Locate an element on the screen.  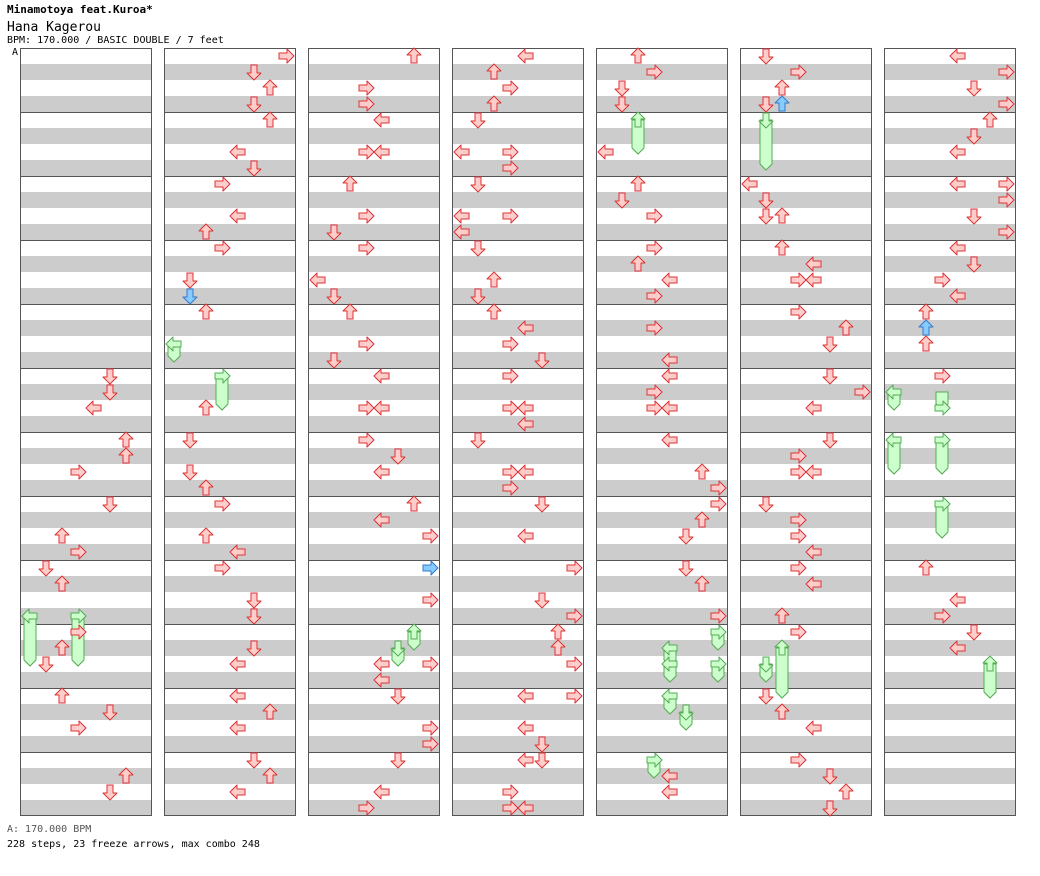
song-title: Hana Kagerou is located at coordinates (54, 27).